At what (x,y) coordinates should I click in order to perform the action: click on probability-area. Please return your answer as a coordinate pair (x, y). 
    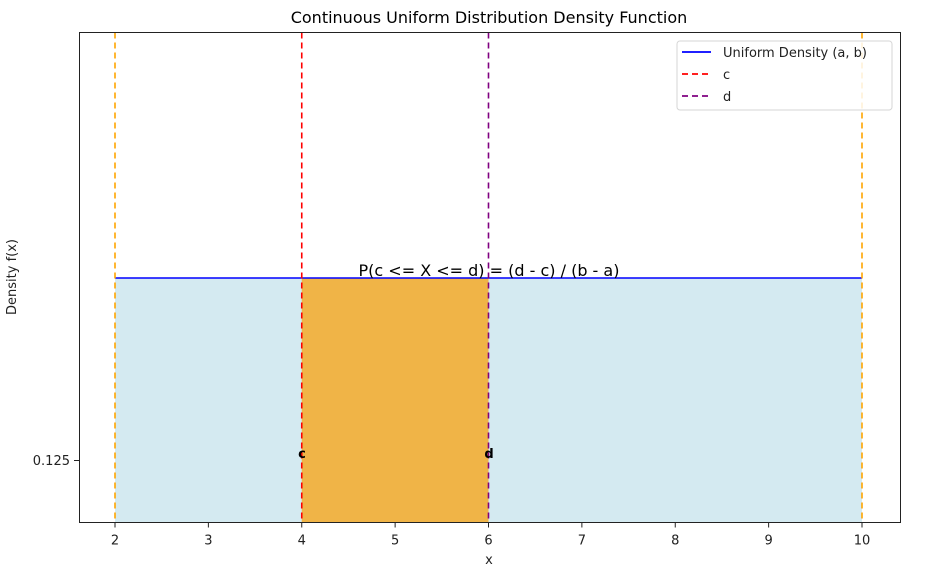
    Looking at the image, I should click on (395, 400).